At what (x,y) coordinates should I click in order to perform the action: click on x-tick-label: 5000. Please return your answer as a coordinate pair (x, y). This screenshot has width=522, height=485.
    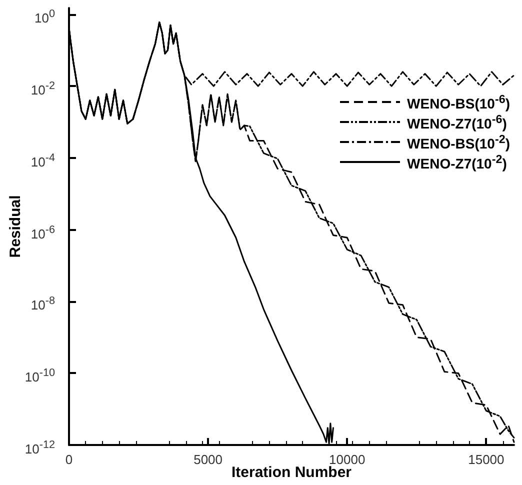
    Looking at the image, I should click on (208, 459).